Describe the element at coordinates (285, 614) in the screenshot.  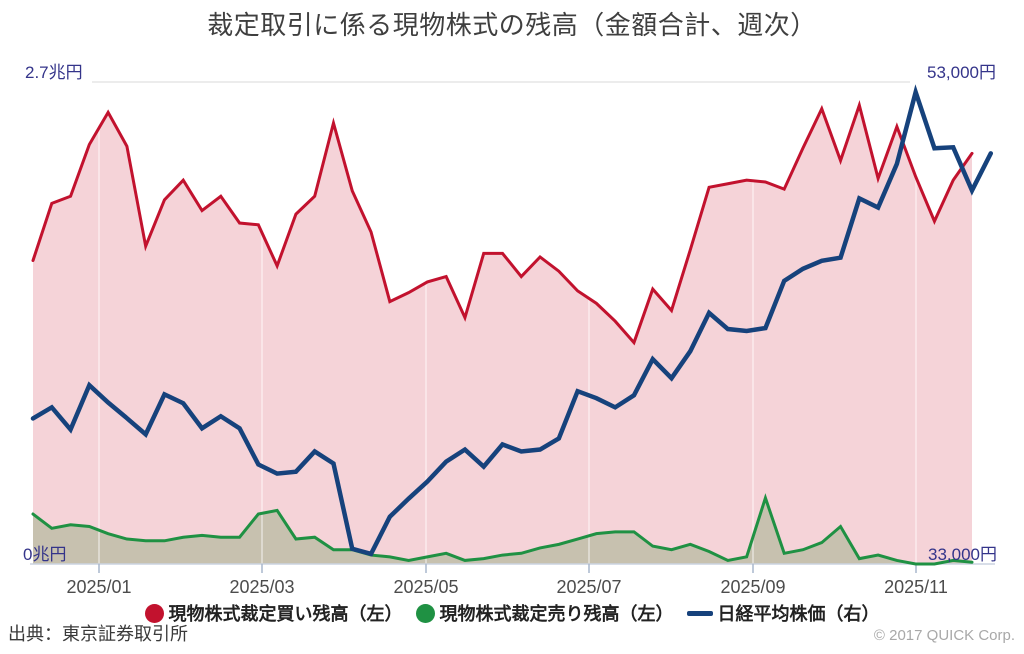
I see `legend-label-buy: 現物株式裁定買い残高（左）` at that location.